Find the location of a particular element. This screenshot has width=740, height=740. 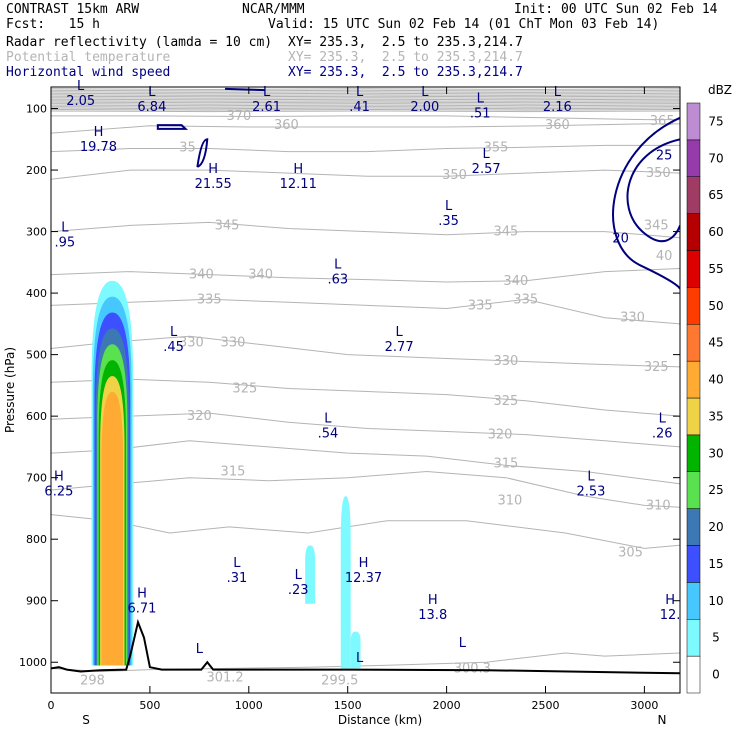

x-tick-label: 0 is located at coordinates (51, 705).